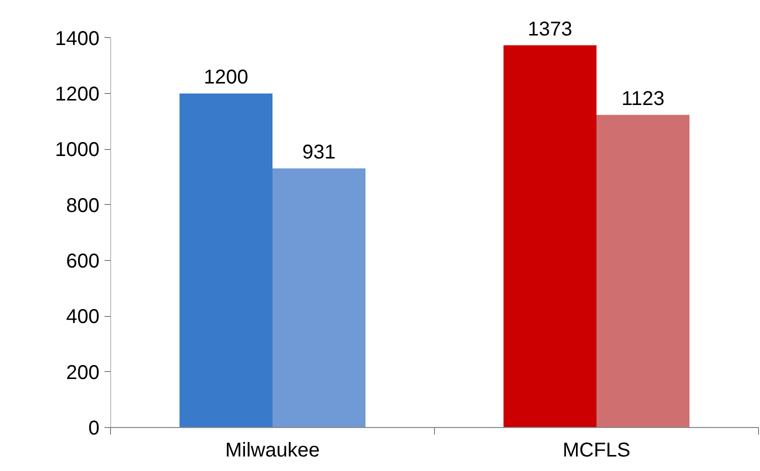 Image resolution: width=760 pixels, height=471 pixels. What do you see at coordinates (83, 317) in the screenshot?
I see `y-tick-label: 400` at bounding box center [83, 317].